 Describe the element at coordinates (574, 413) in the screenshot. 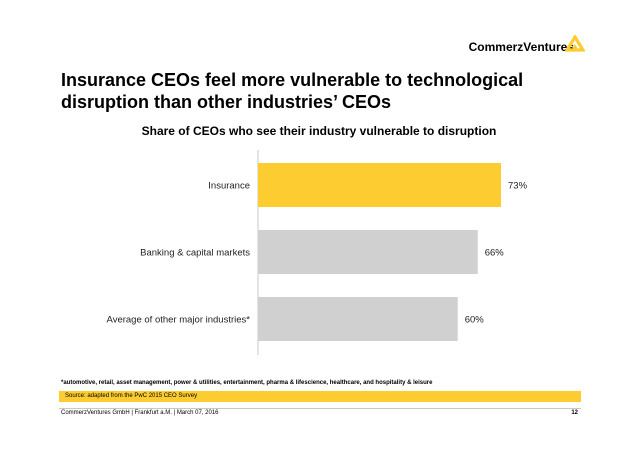

I see `page-number: 12` at that location.